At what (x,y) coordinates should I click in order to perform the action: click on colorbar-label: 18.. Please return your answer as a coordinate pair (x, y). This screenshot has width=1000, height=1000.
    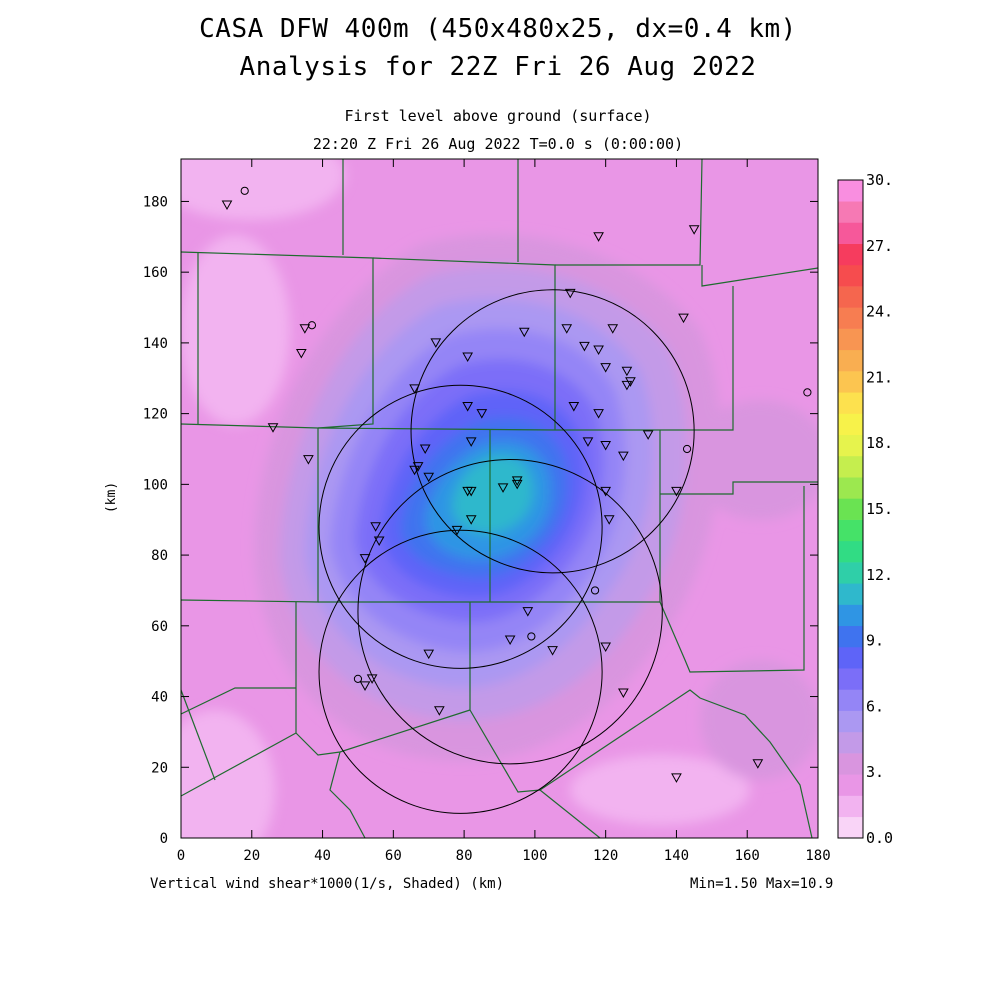
    Looking at the image, I should click on (879, 443).